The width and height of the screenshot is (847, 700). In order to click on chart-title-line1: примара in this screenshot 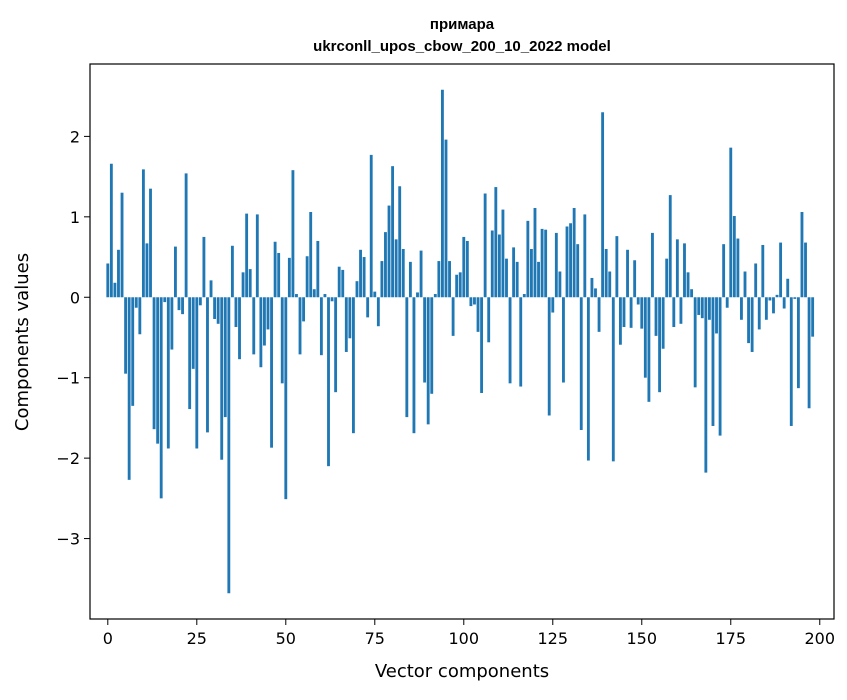, I will do `click(462, 24)`.